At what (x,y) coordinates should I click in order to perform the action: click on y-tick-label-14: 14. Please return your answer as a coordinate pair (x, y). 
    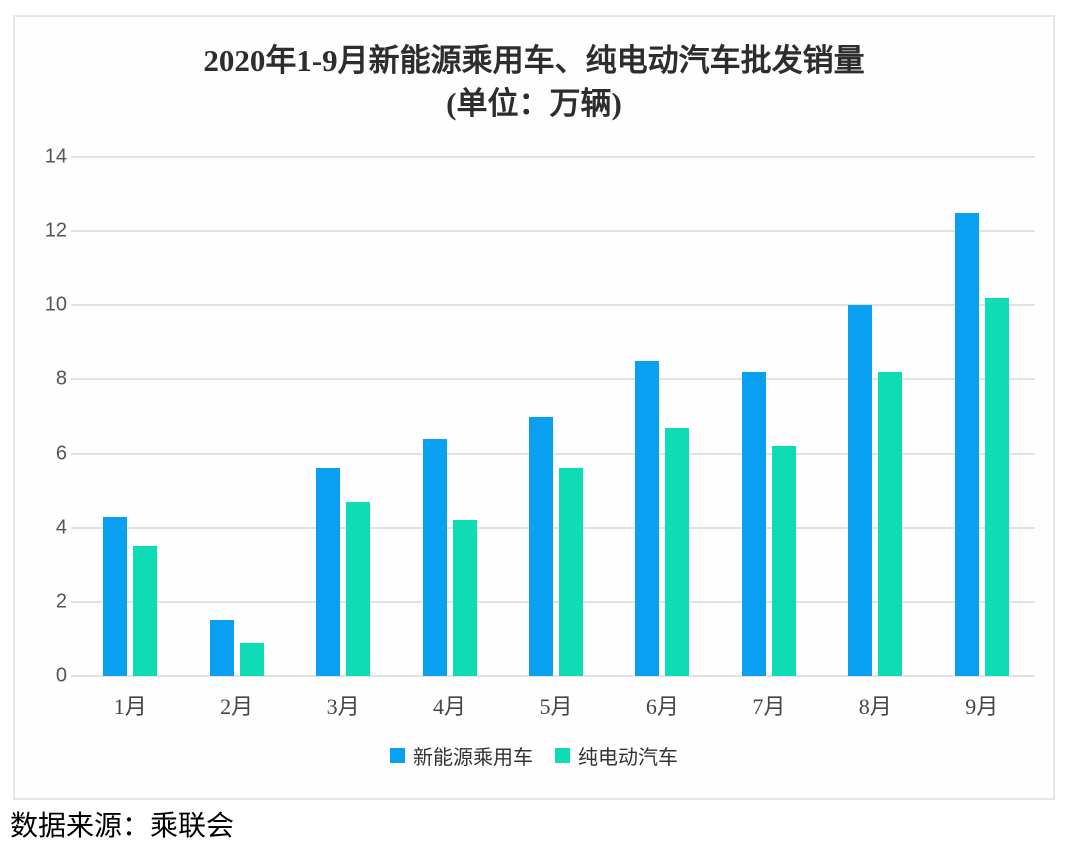
    Looking at the image, I should click on (55, 156).